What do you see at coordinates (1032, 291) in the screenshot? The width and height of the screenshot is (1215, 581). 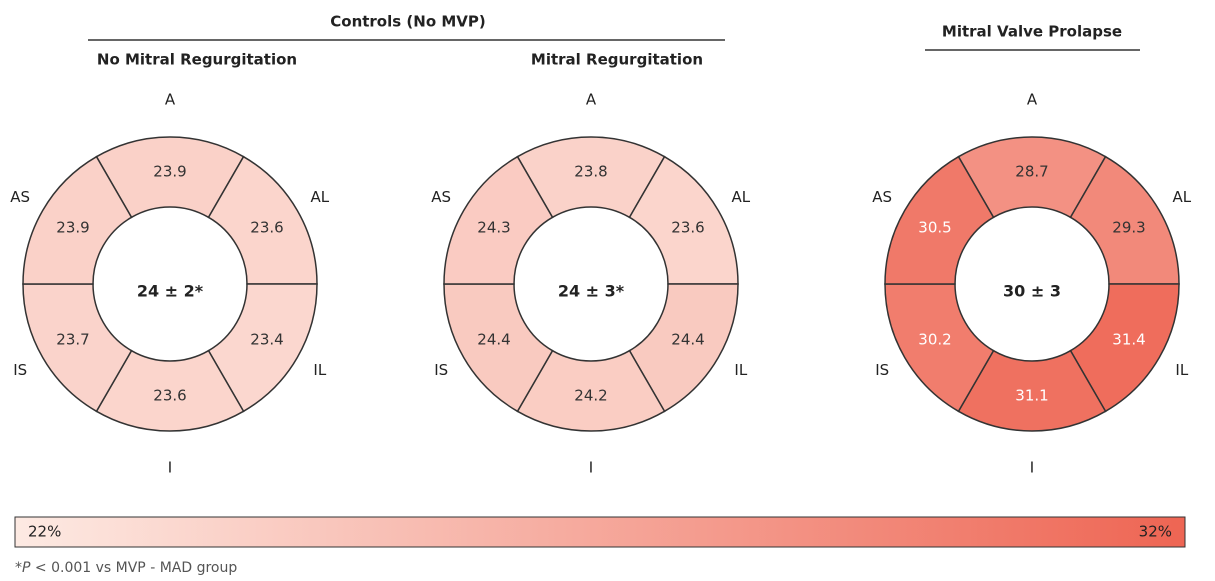 I see `center-label: 30 ± 3` at bounding box center [1032, 291].